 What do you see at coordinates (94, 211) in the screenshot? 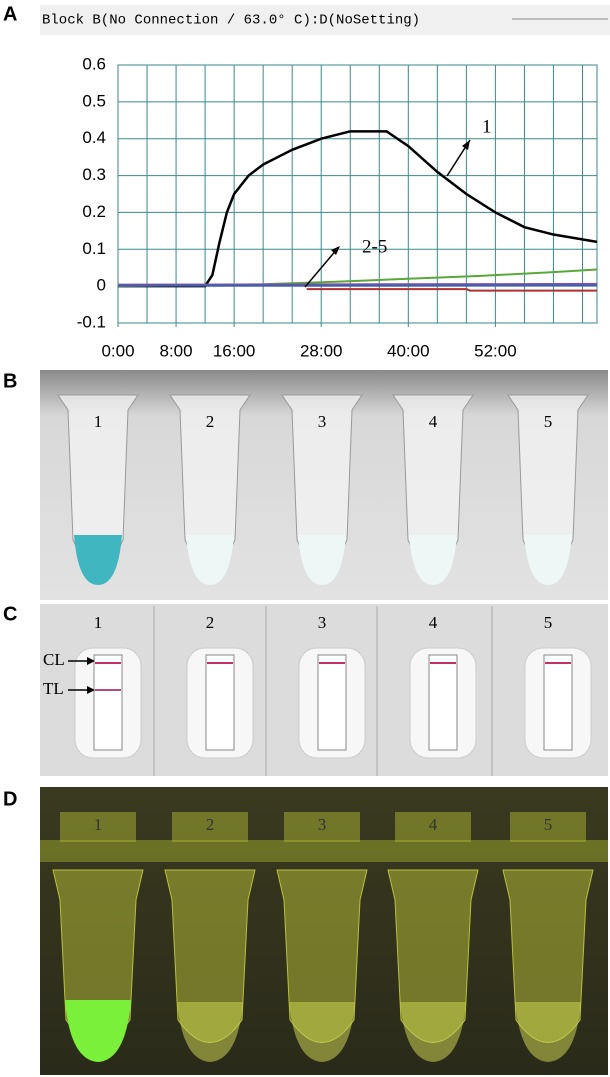
I see `y-tick-label: 0.2` at bounding box center [94, 211].